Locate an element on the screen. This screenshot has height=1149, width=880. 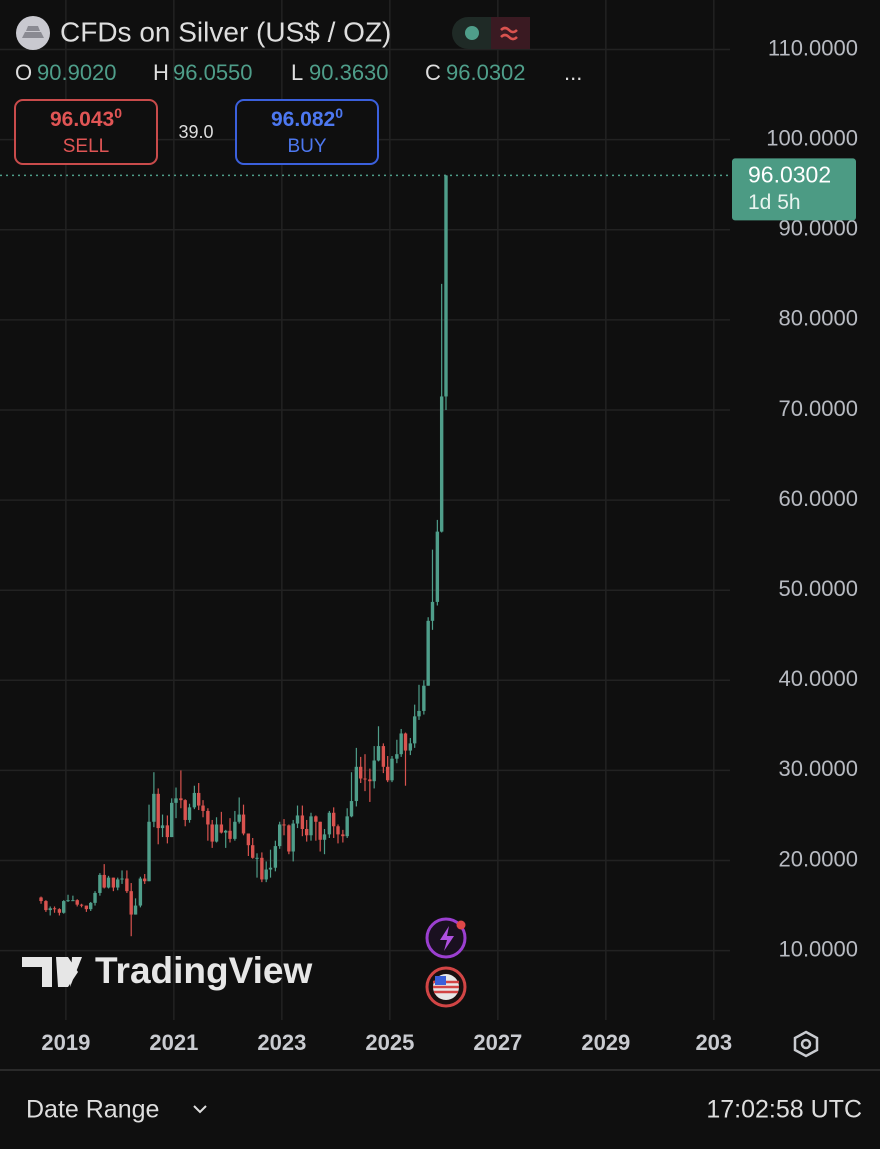
x-tick-label: 2021 is located at coordinates (173, 1042).